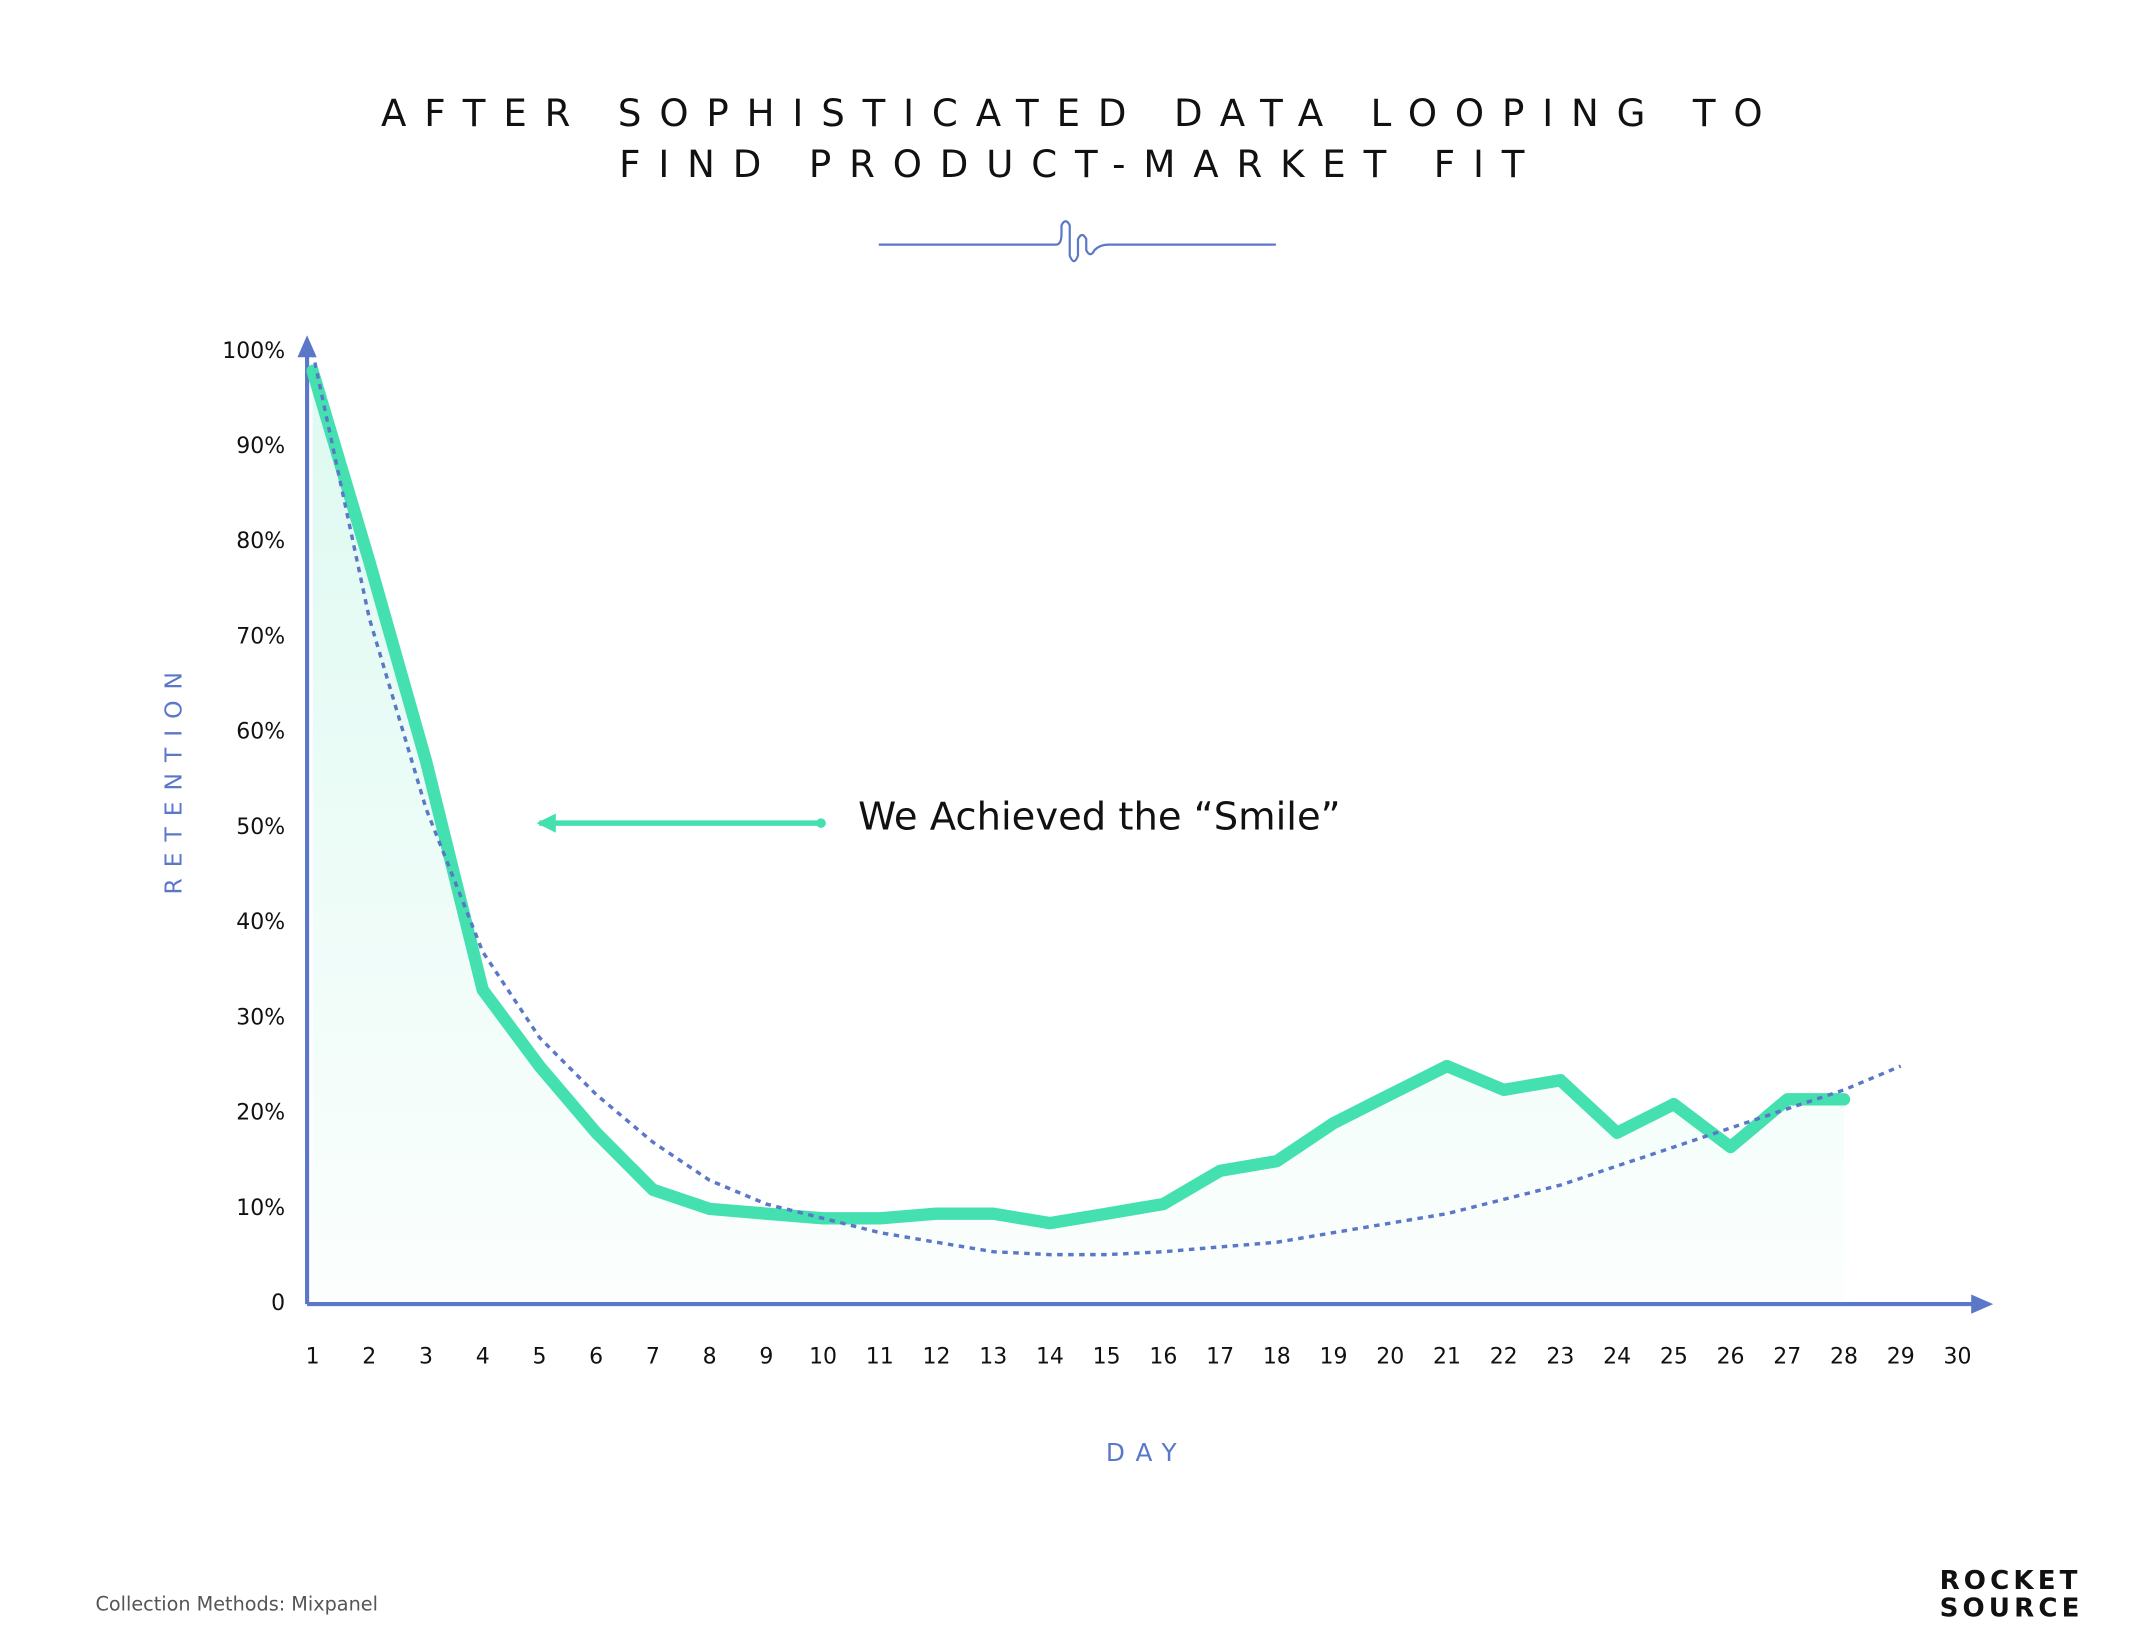  Describe the element at coordinates (823, 1357) in the screenshot. I see `x-tick-label: 10` at that location.